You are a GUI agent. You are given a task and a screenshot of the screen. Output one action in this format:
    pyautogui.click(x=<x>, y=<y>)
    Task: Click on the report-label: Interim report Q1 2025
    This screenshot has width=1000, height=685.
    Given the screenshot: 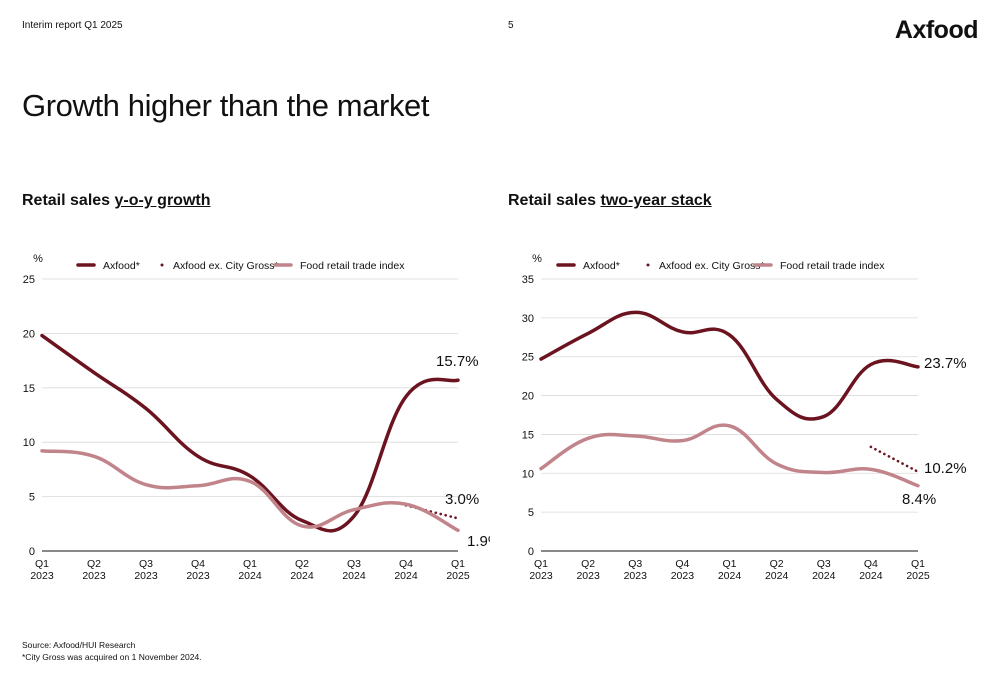 What is the action you would take?
    pyautogui.click(x=72, y=25)
    